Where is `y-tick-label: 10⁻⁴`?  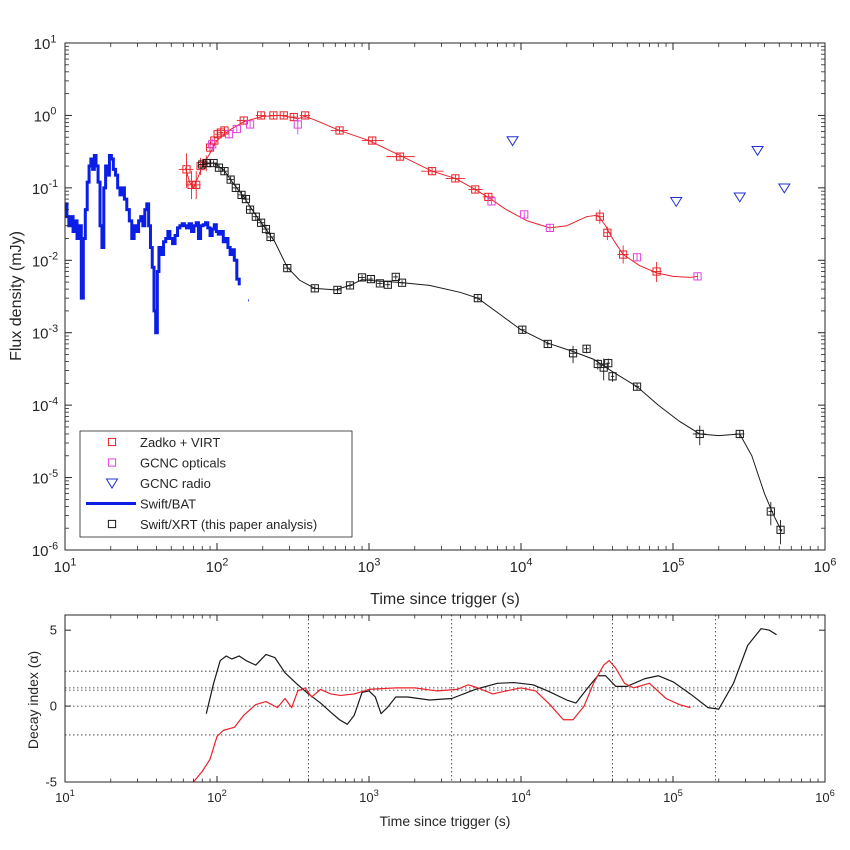 y-tick-label: 10⁻⁴ is located at coordinates (45, 405).